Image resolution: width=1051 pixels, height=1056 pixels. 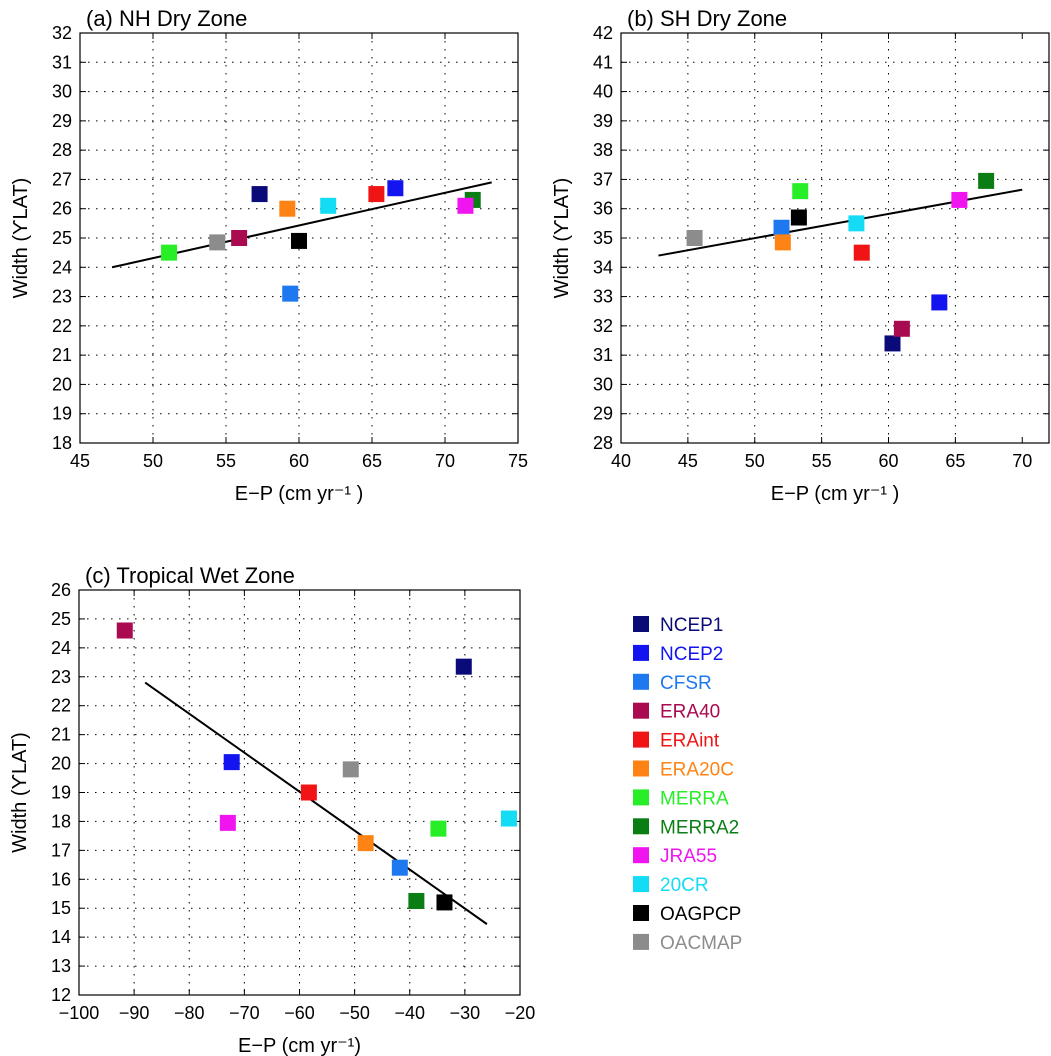 What do you see at coordinates (603, 267) in the screenshot?
I see `y-tick-label: 34` at bounding box center [603, 267].